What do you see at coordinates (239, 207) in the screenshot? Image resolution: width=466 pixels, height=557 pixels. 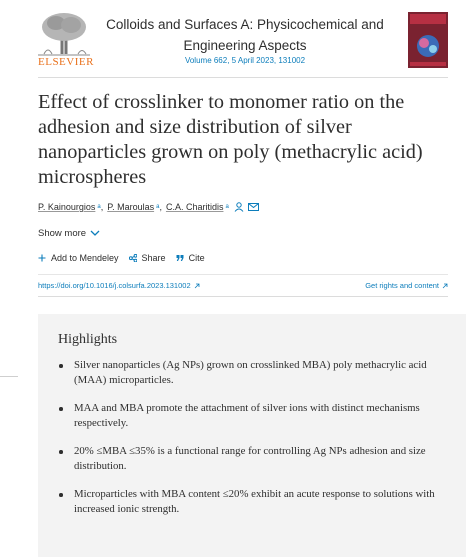 I see `person-icon` at bounding box center [239, 207].